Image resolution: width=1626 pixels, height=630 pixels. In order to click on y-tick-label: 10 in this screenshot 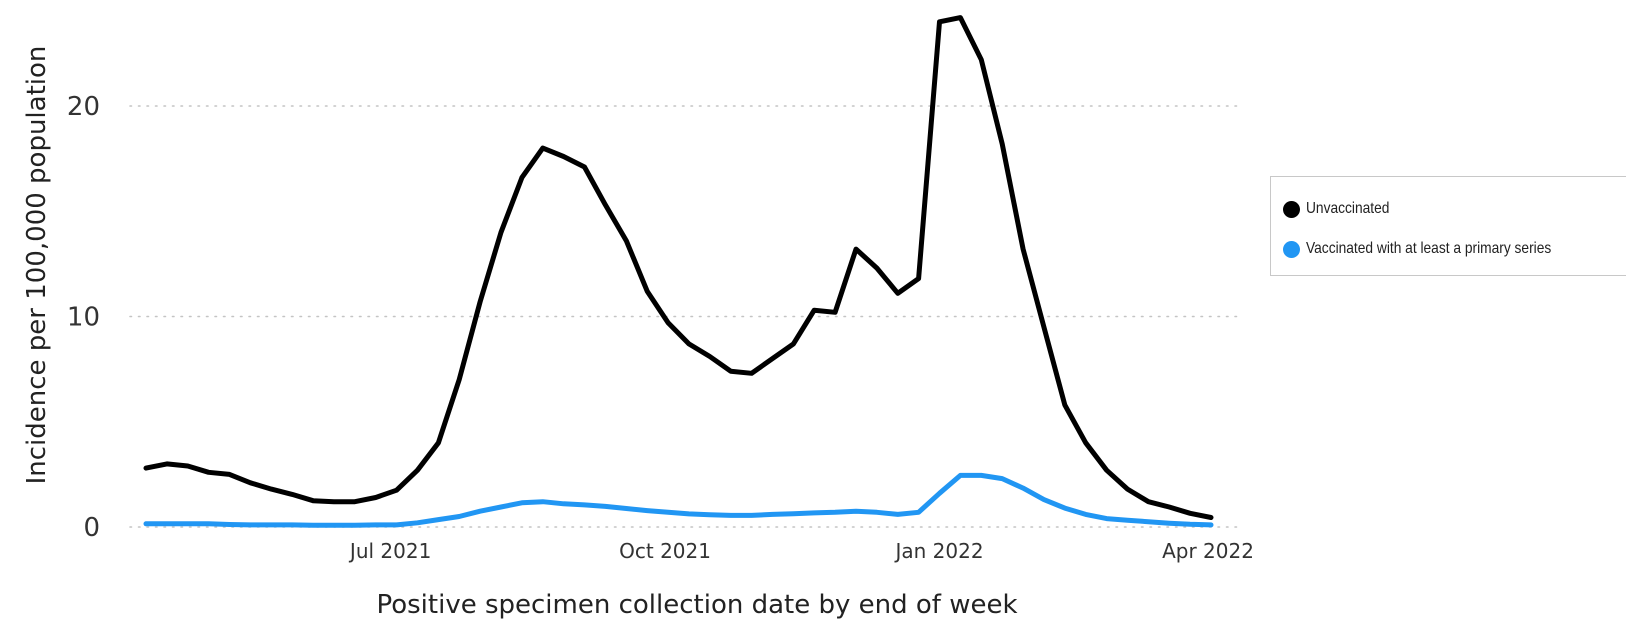, I will do `click(83, 318)`.